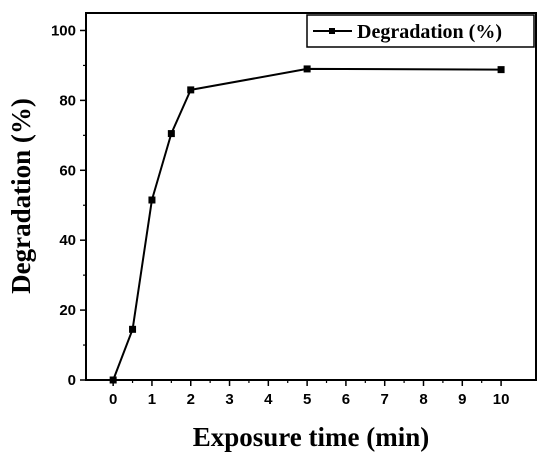 Image resolution: width=550 pixels, height=461 pixels. What do you see at coordinates (67, 170) in the screenshot?
I see `y-tick-label: 60` at bounding box center [67, 170].